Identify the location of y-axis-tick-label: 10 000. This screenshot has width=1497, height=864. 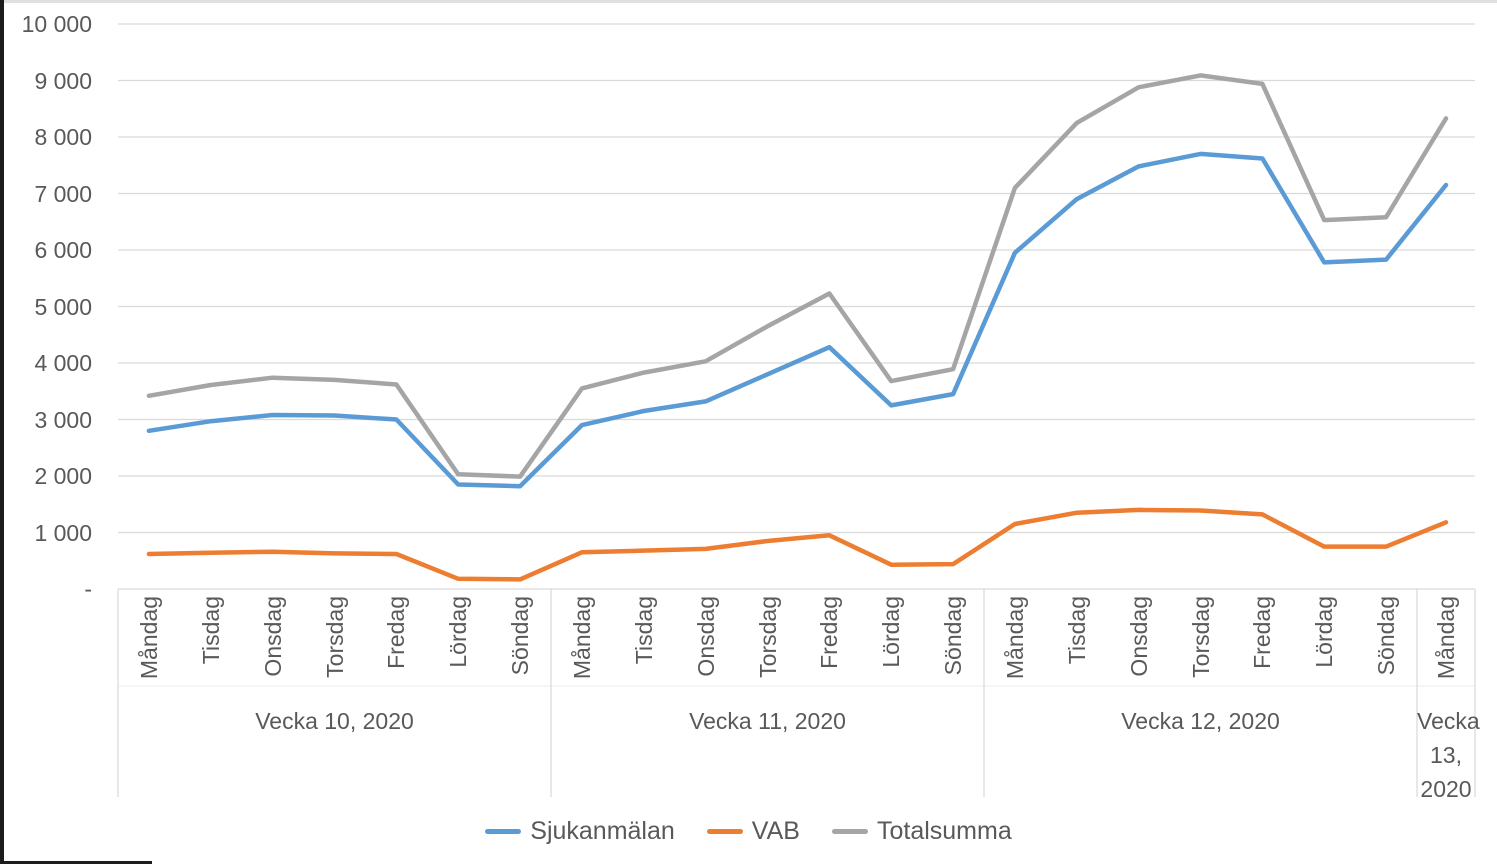
(56, 24).